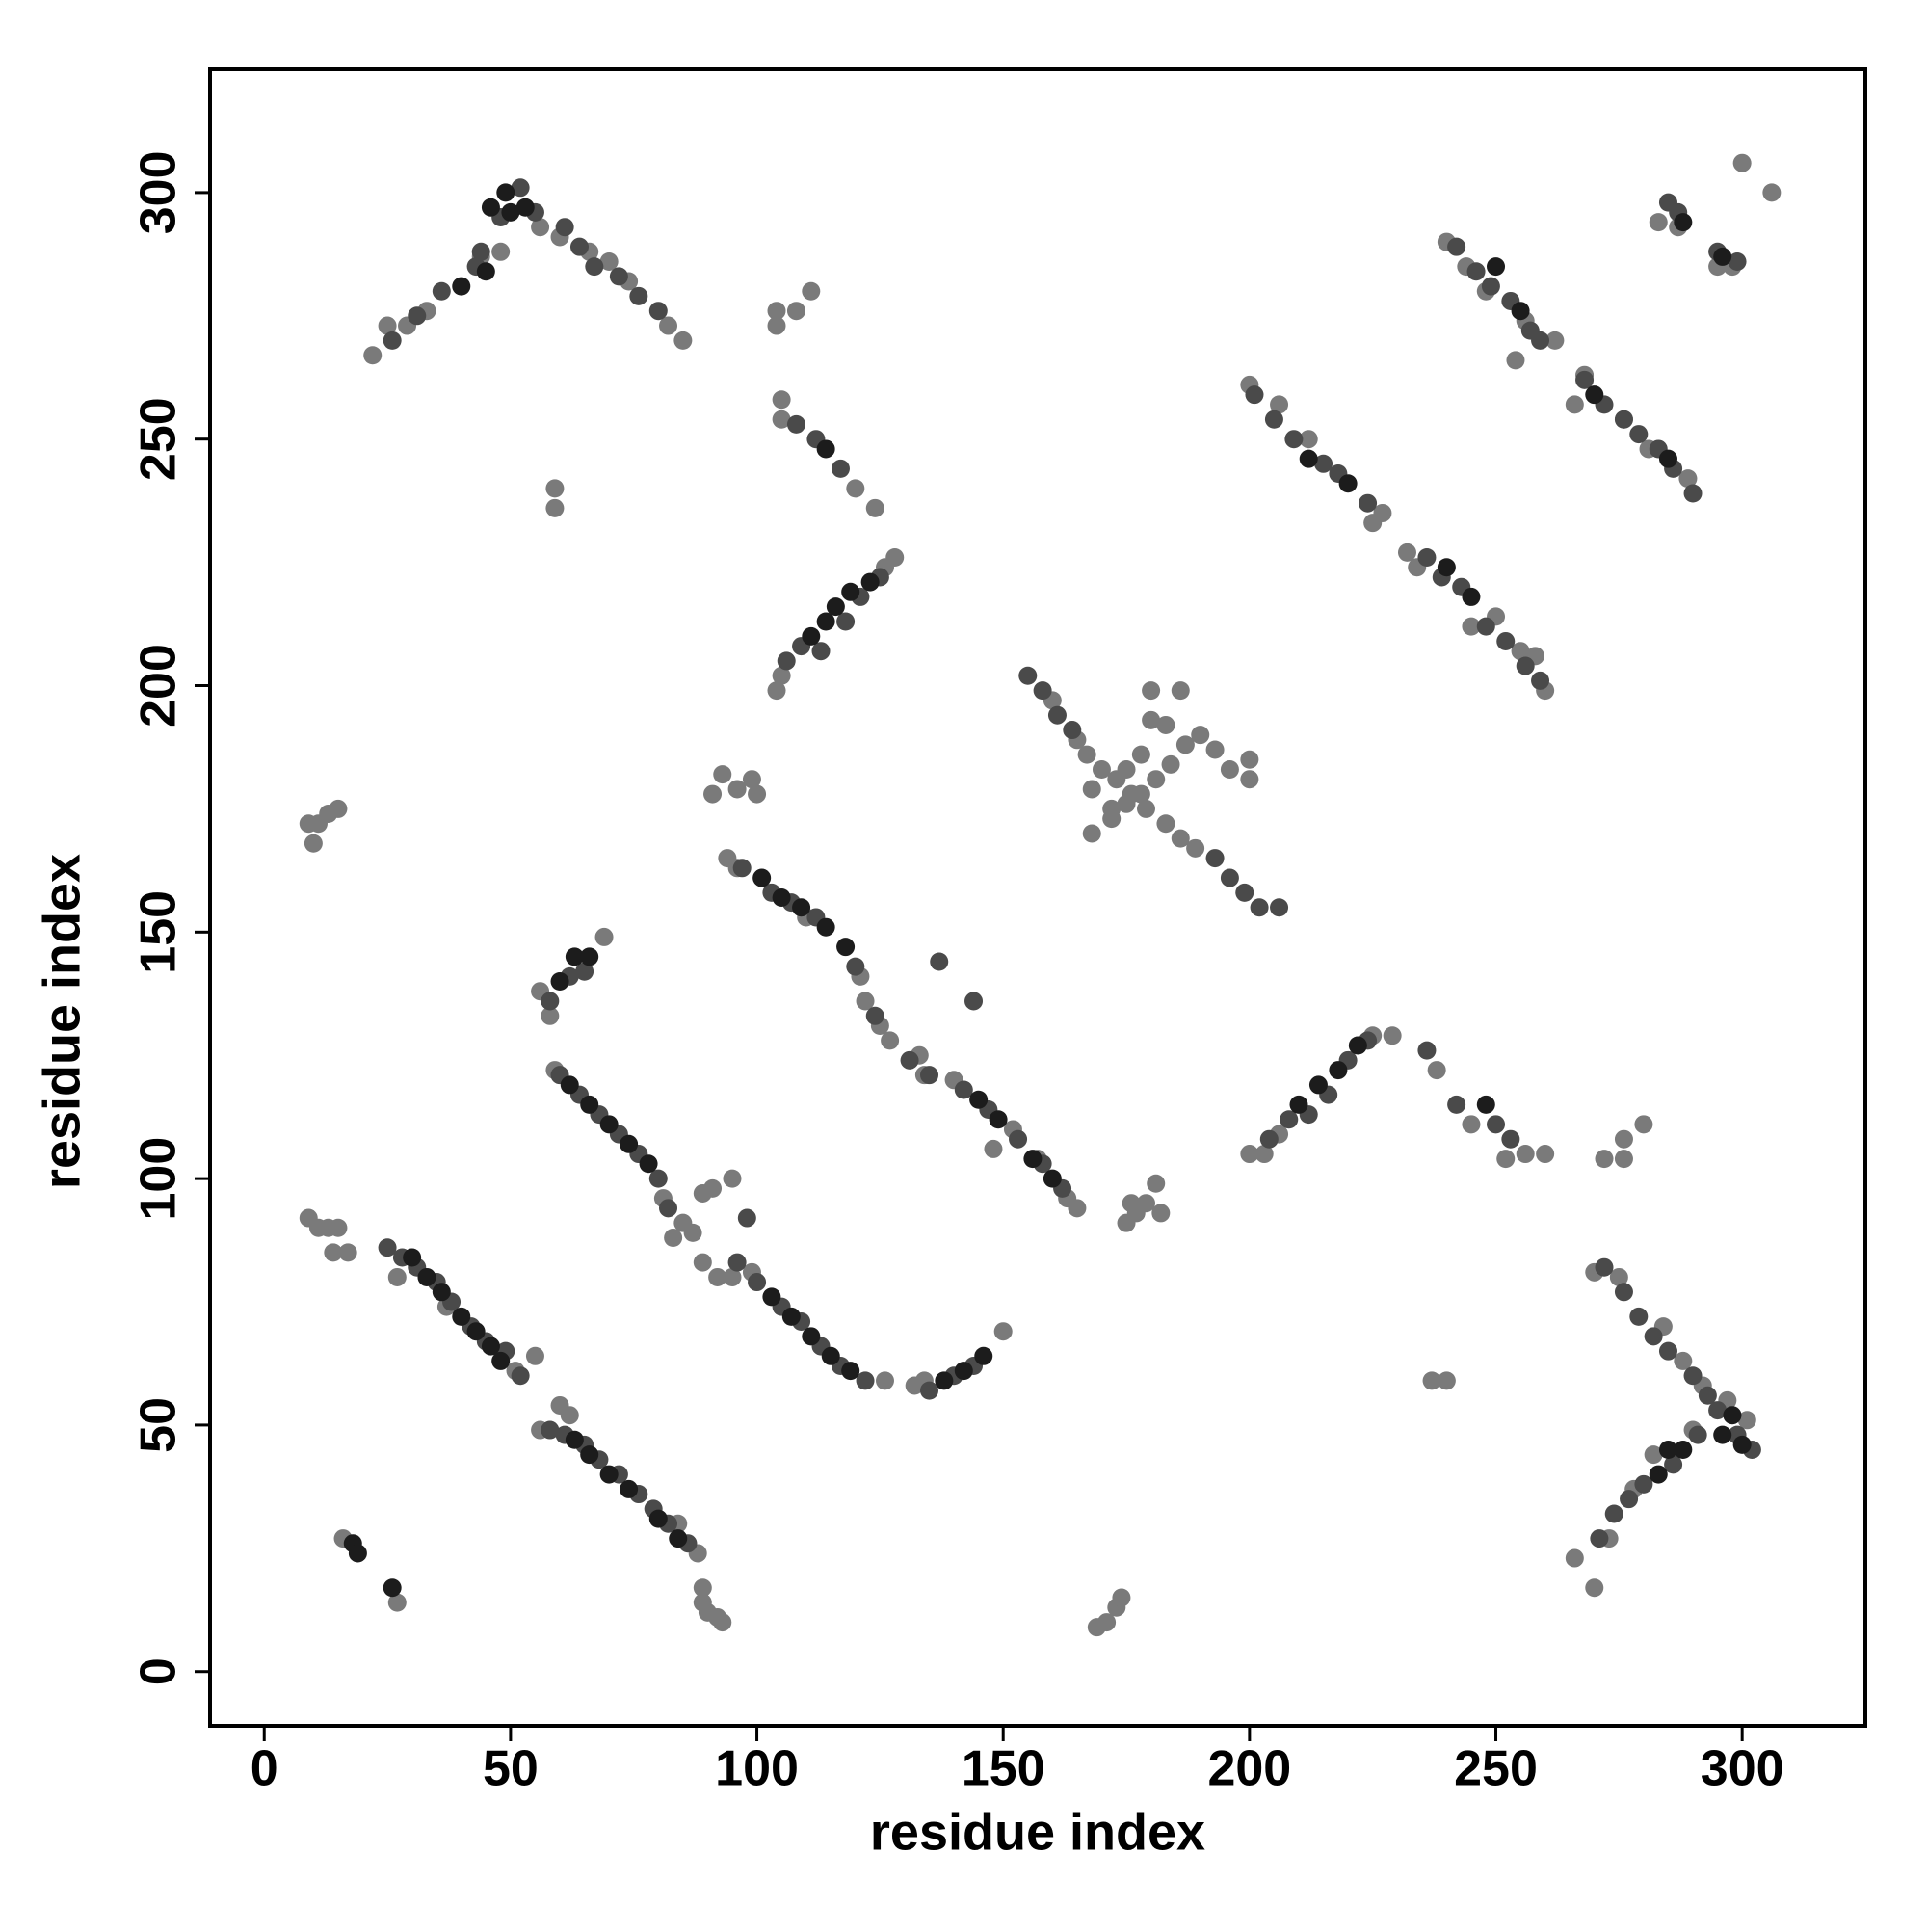 This screenshot has height=1932, width=1927. What do you see at coordinates (1249, 1769) in the screenshot?
I see `x-tick-label: 200` at bounding box center [1249, 1769].